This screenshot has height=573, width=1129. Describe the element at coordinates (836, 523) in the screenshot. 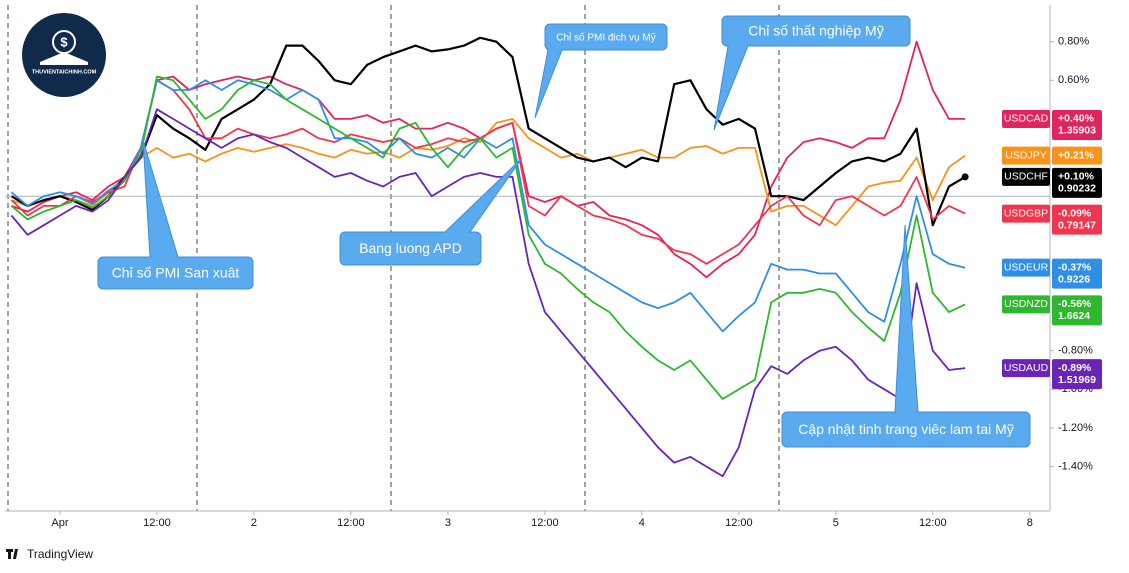

I see `x-tick-label: 5` at that location.